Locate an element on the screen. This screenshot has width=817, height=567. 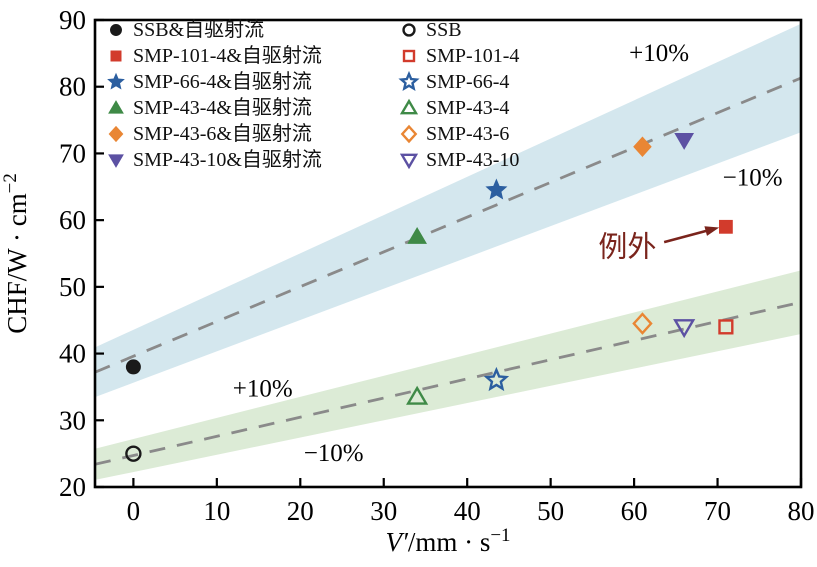
triangle-down-filled-icon is located at coordinates (116, 161).